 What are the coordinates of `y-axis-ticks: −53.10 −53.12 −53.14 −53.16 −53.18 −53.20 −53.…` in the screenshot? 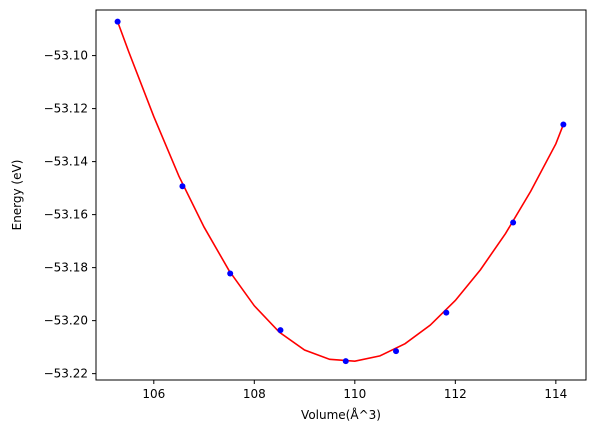 It's located at (70, 215).